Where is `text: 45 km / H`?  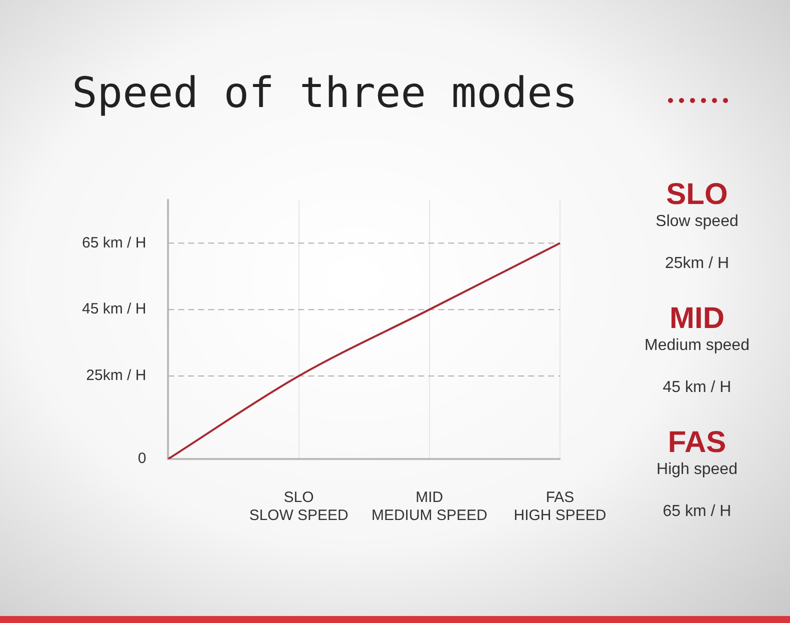
text: 45 km / H is located at coordinates (697, 388).